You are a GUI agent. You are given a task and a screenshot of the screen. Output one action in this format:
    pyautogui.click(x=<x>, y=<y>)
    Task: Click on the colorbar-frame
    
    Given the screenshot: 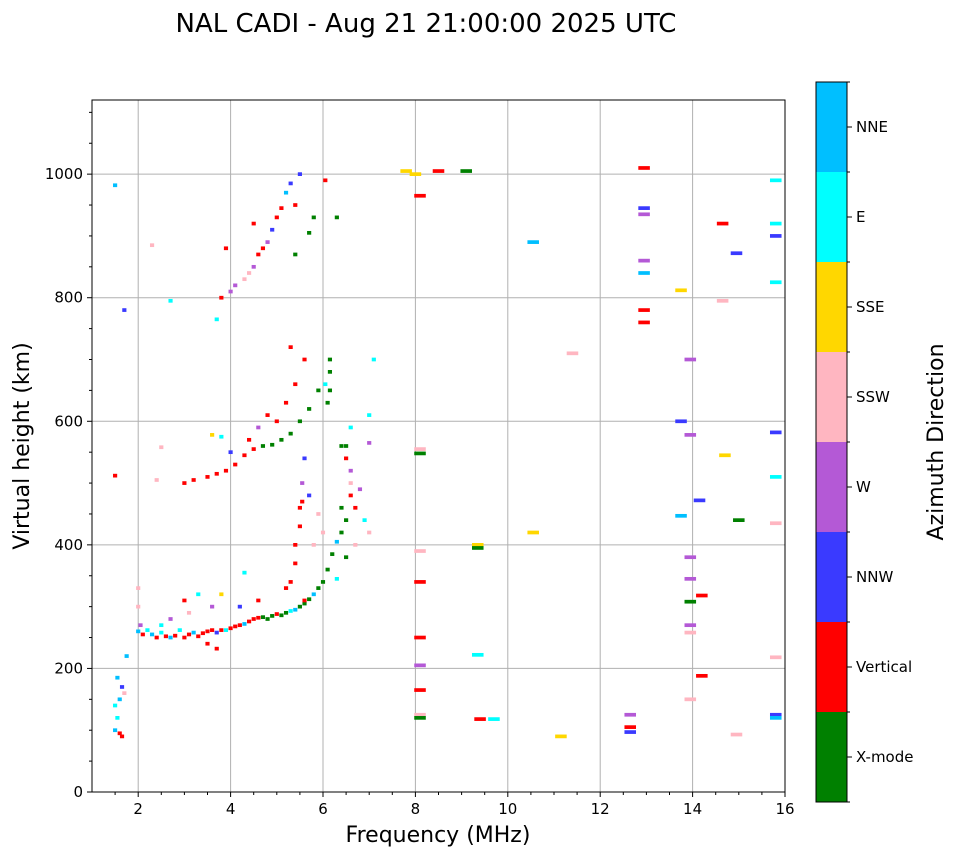 What is the action you would take?
    pyautogui.click(x=831, y=442)
    